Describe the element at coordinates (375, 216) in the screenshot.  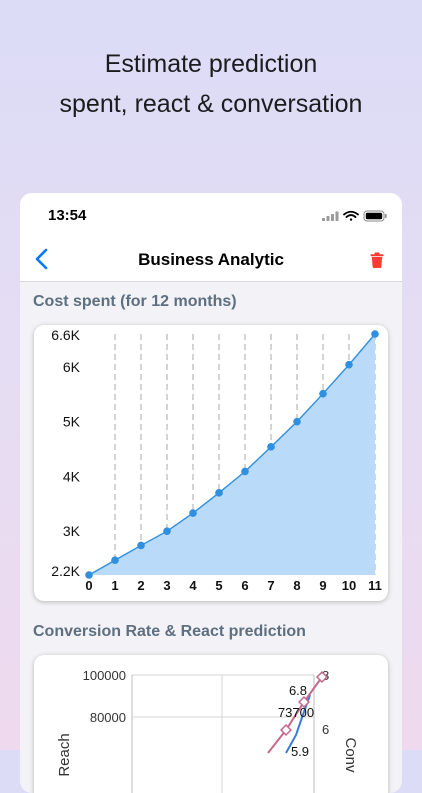
I see `battery-icon` at that location.